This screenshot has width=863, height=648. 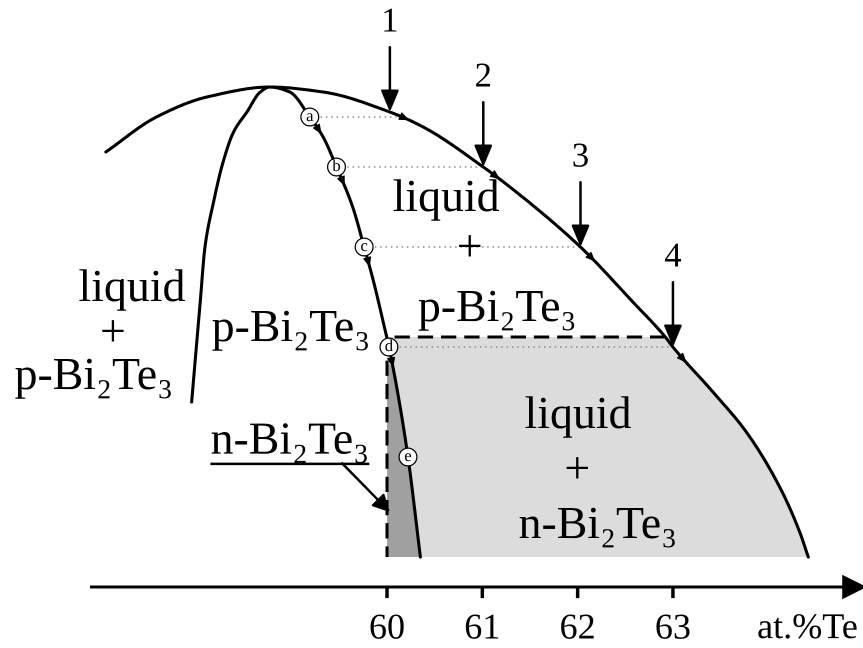 I want to click on x-axis-title: at.%Te, so click(x=807, y=626).